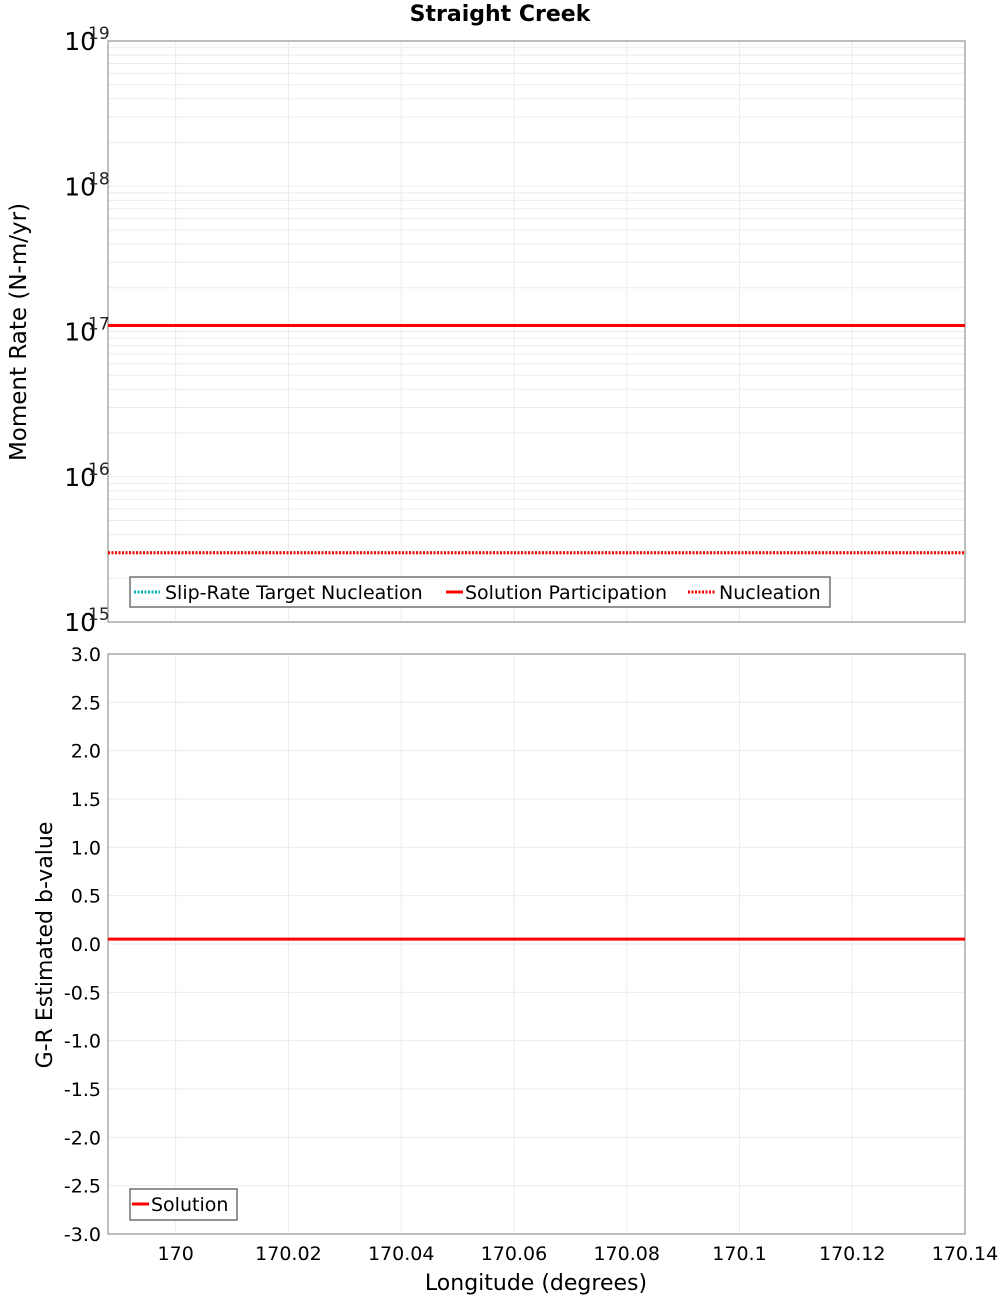  I want to click on bottom-y-axis-label: G-R Estimated b-value, so click(45, 945).